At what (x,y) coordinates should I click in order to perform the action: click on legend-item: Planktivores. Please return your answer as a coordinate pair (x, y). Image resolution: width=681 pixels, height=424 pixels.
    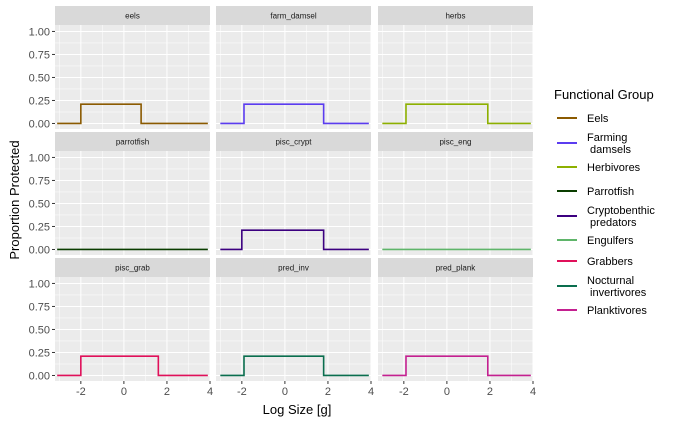
    Looking at the image, I should click on (602, 311).